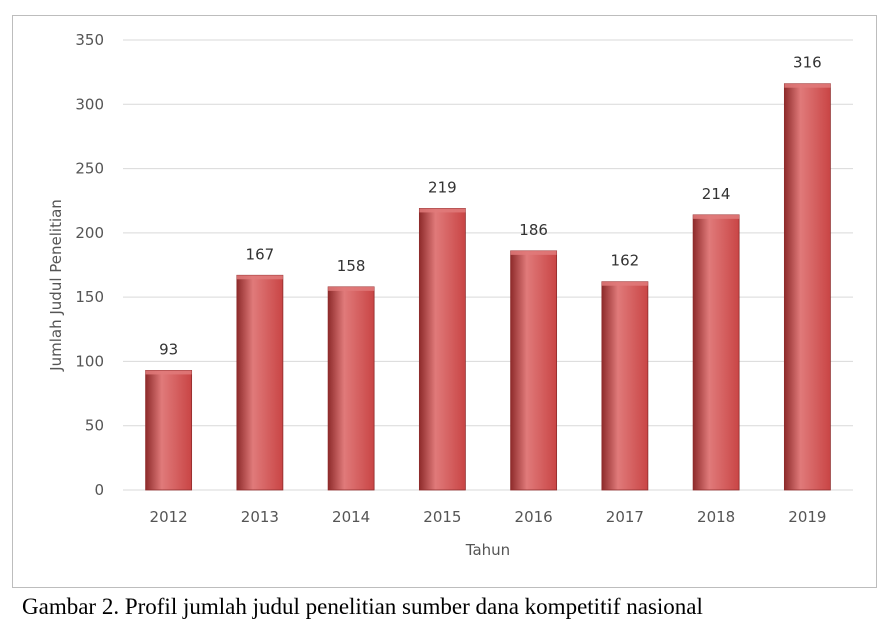 The width and height of the screenshot is (890, 631). What do you see at coordinates (351, 517) in the screenshot?
I see `x-tick-label: 2014` at bounding box center [351, 517].